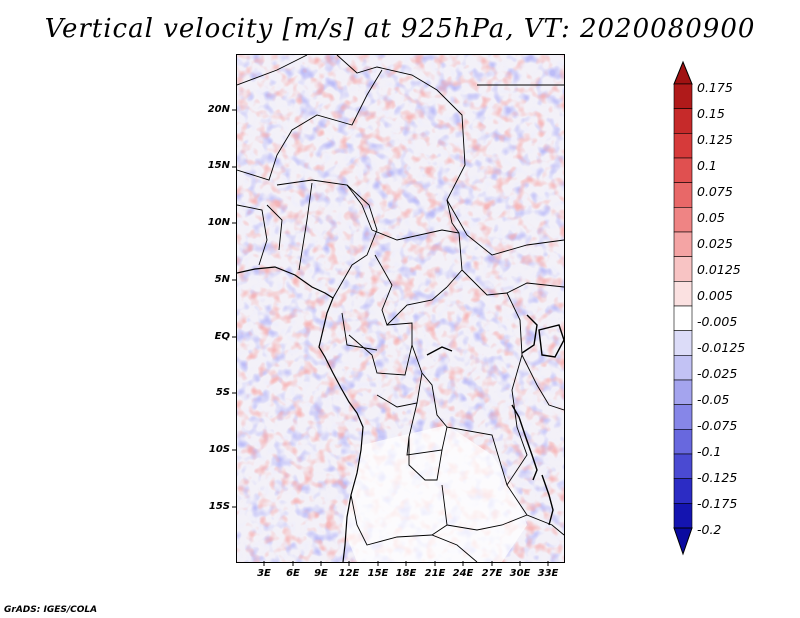  What do you see at coordinates (349, 573) in the screenshot?
I see `lon-label-12e: 12E` at bounding box center [349, 573].